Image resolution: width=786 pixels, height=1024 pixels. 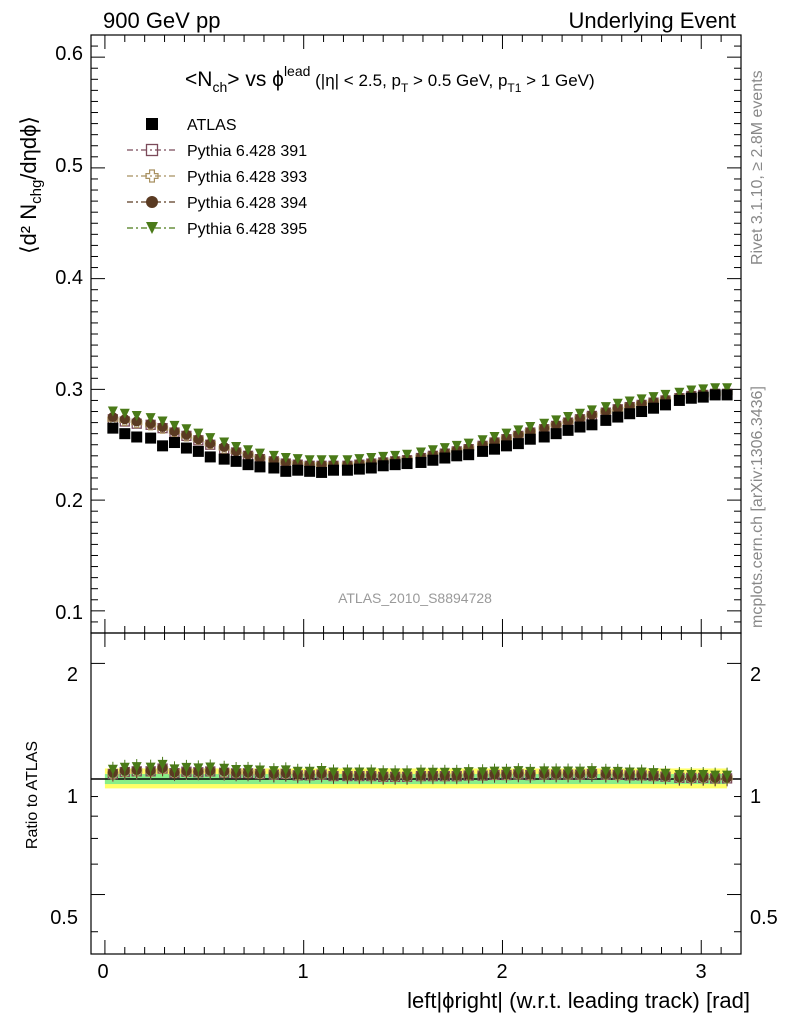 What do you see at coordinates (652, 20) in the screenshot?
I see `header-right: Underlying Event` at bounding box center [652, 20].